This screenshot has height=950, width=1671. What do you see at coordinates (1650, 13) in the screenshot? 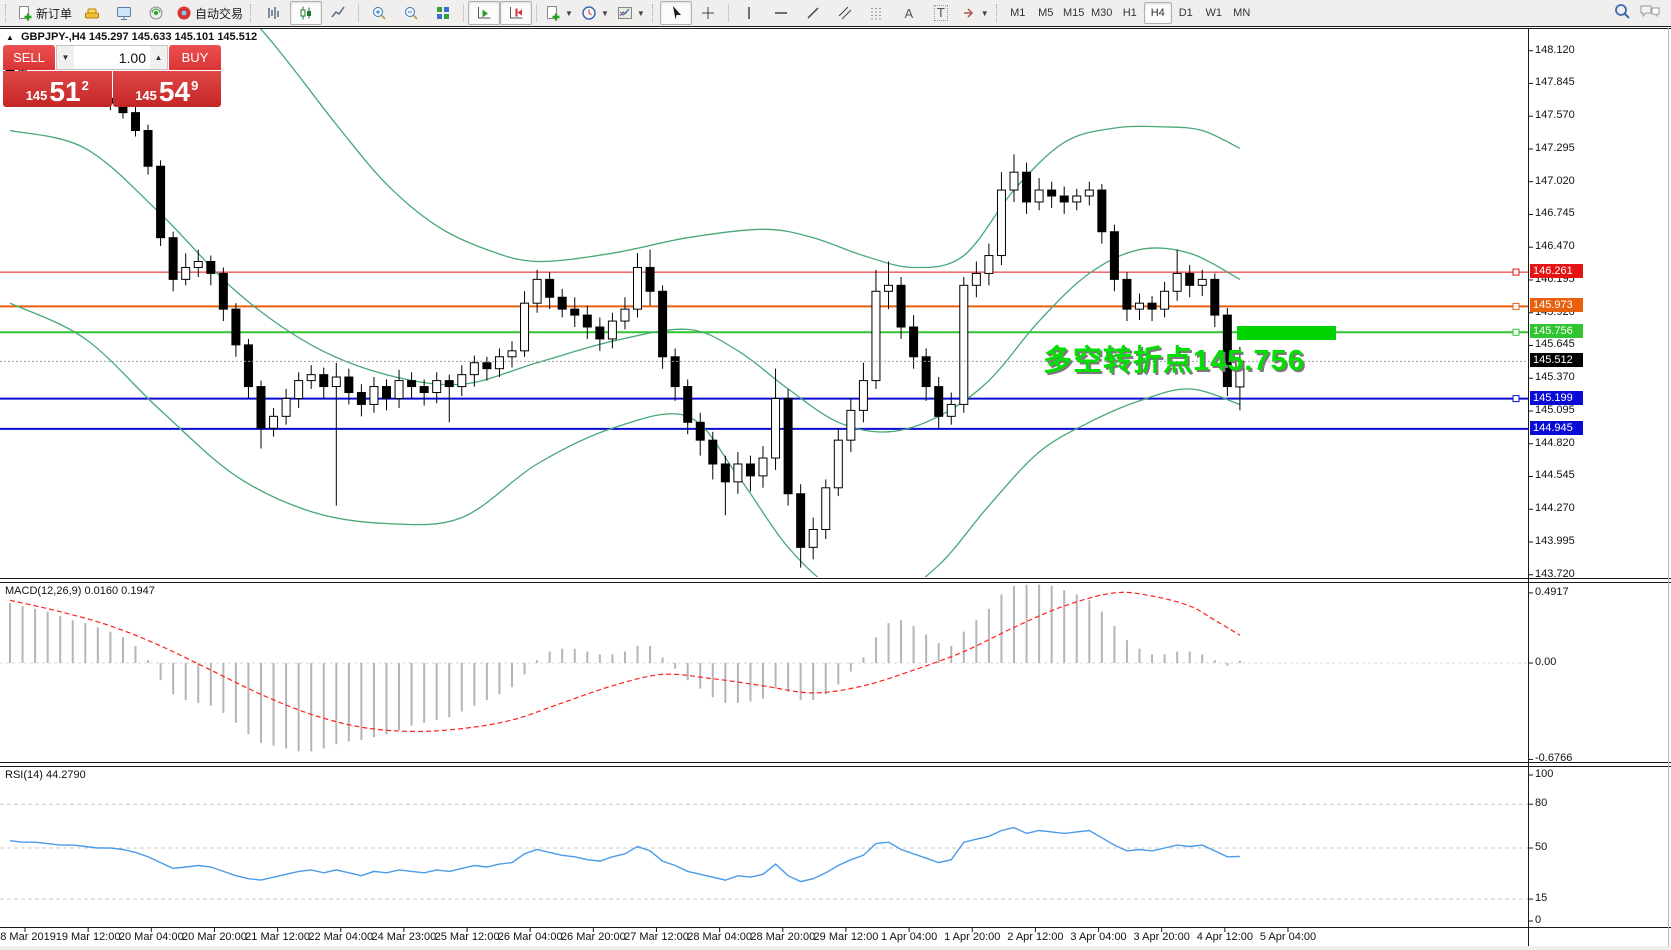
I see `chat-icon` at bounding box center [1650, 13].